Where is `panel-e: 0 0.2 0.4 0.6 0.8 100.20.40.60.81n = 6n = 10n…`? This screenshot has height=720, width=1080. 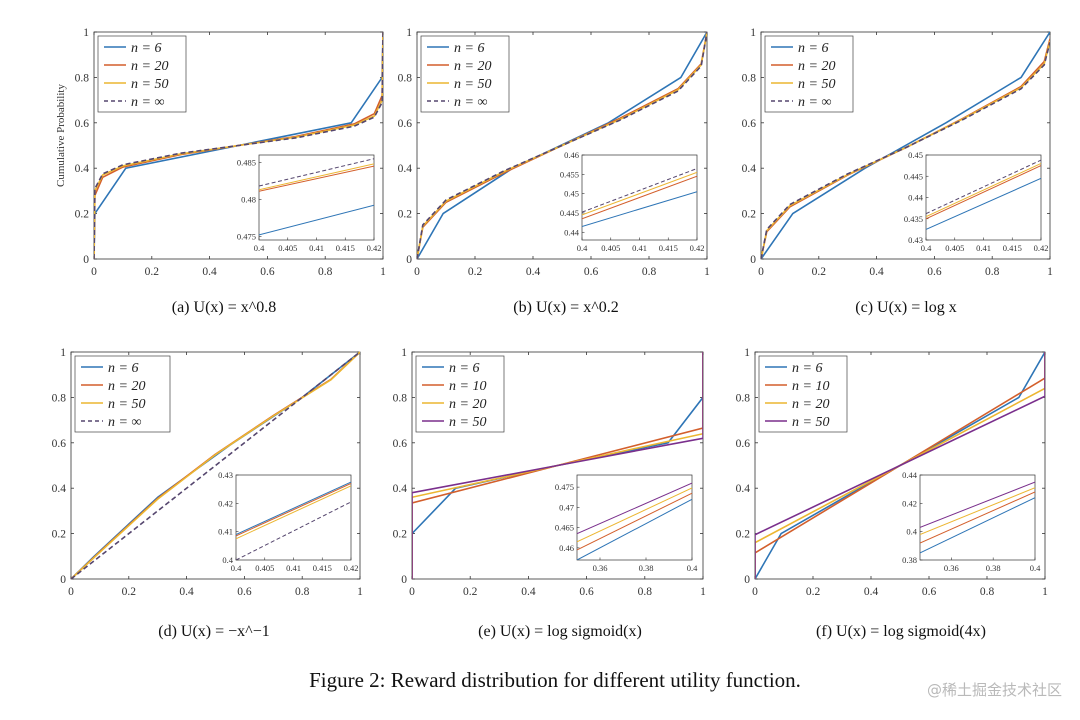 panel-e: 0 0.2 0.4 0.6 0.8 100.20.40.60.81n = 6n = 10n… is located at coordinates (550, 493).